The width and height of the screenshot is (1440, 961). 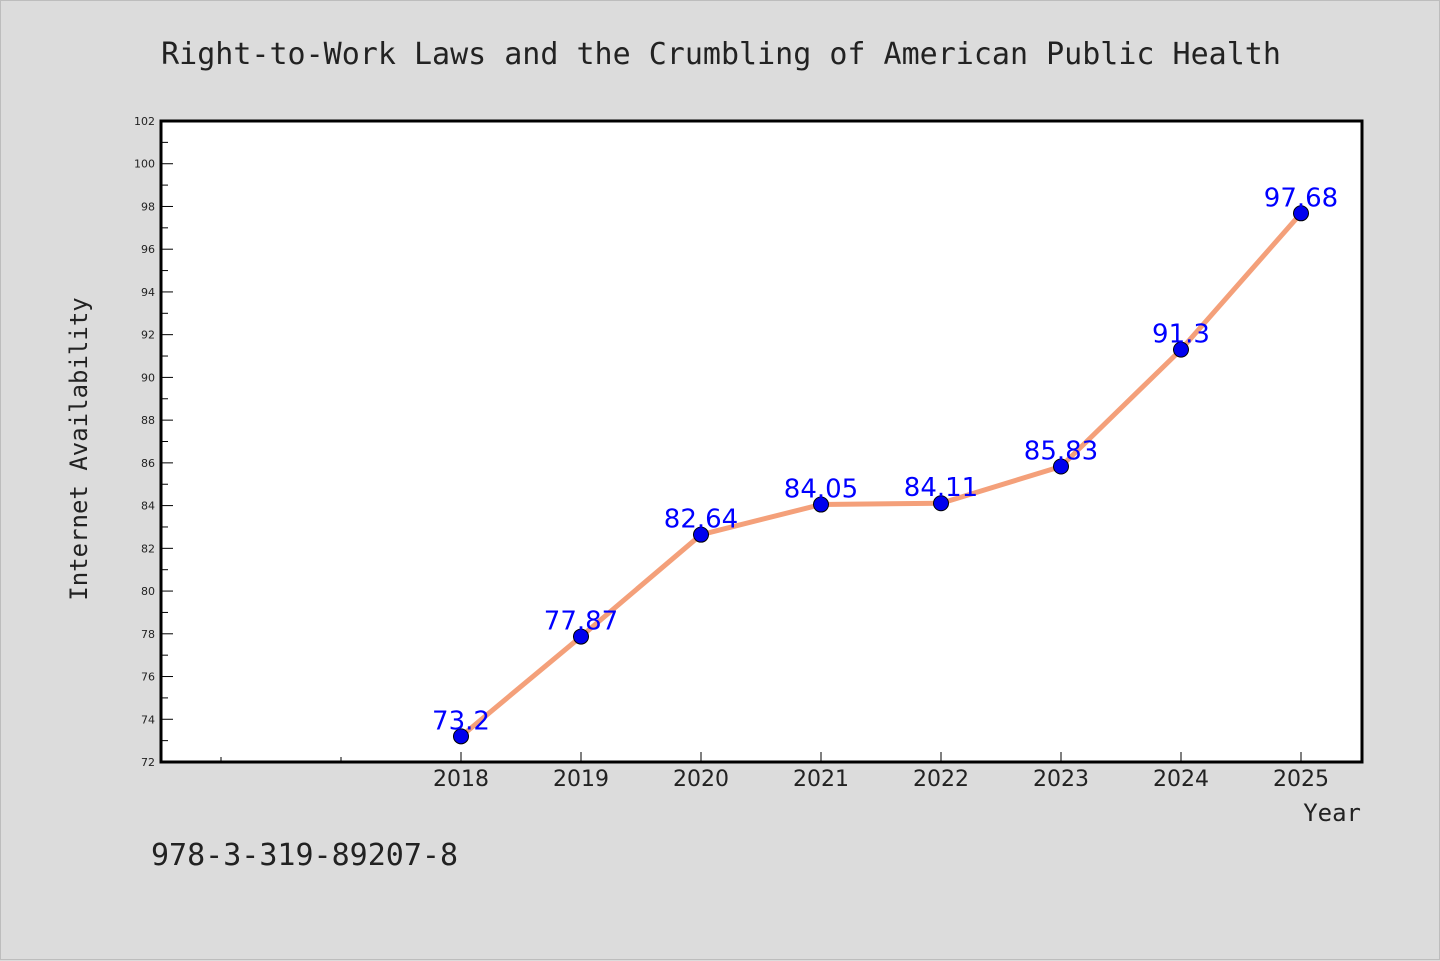 What do you see at coordinates (144, 121) in the screenshot?
I see `y-tick-label: 102` at bounding box center [144, 121].